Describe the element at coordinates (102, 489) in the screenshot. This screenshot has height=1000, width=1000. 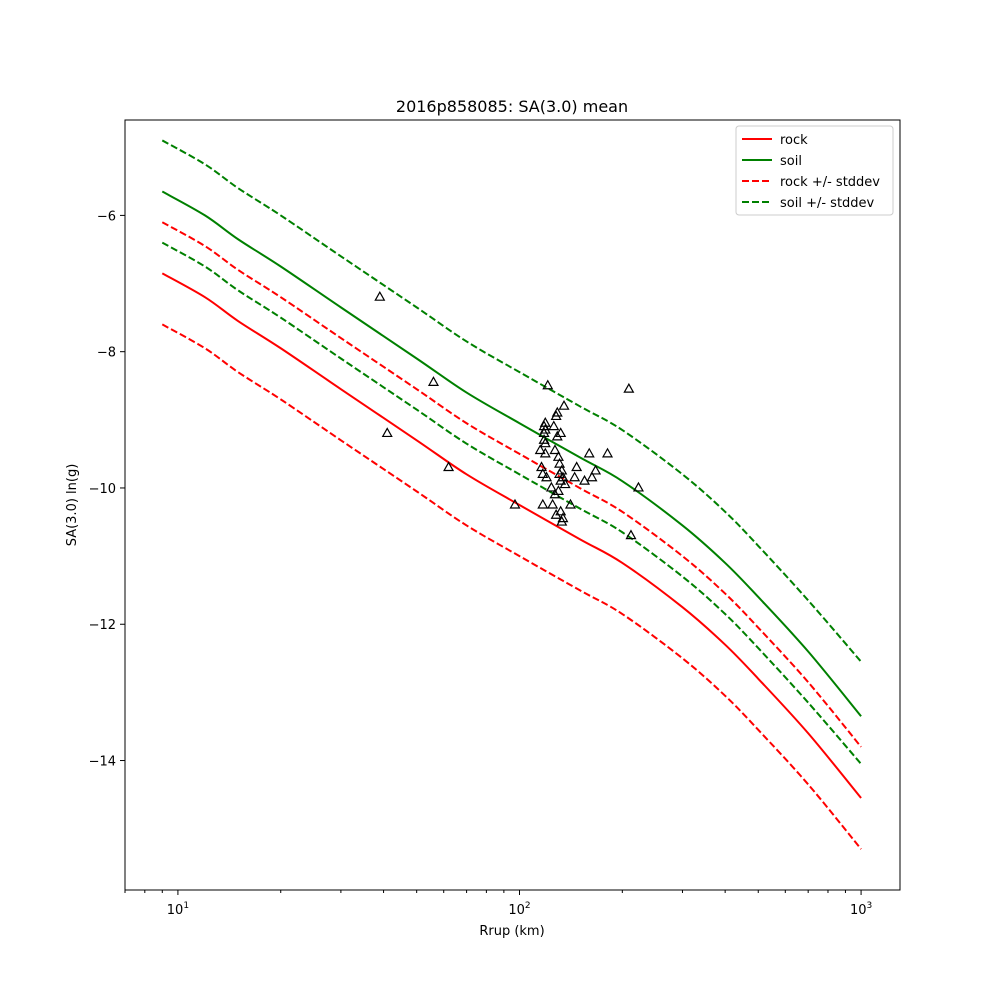
I see `y-tick-label-2: −10` at that location.